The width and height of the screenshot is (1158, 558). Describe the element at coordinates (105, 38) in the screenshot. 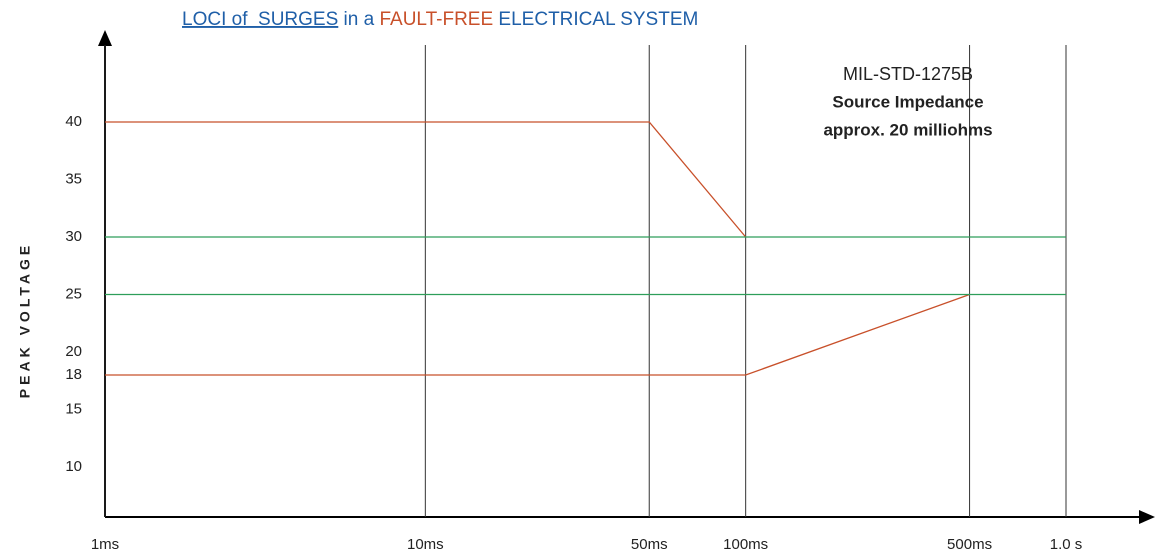

I see `y-axis-arrow` at that location.